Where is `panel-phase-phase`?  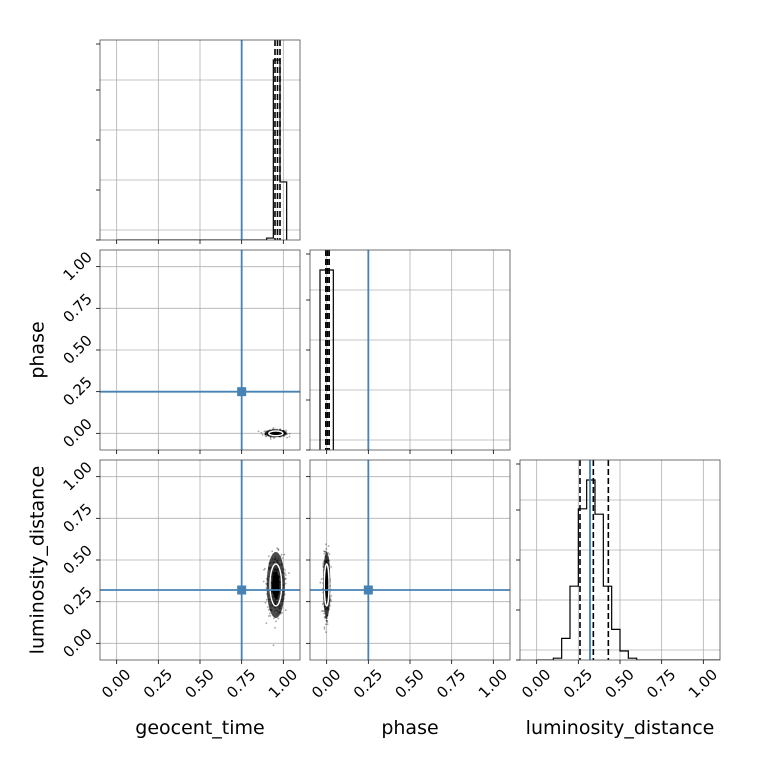 panel-phase-phase is located at coordinates (408, 351).